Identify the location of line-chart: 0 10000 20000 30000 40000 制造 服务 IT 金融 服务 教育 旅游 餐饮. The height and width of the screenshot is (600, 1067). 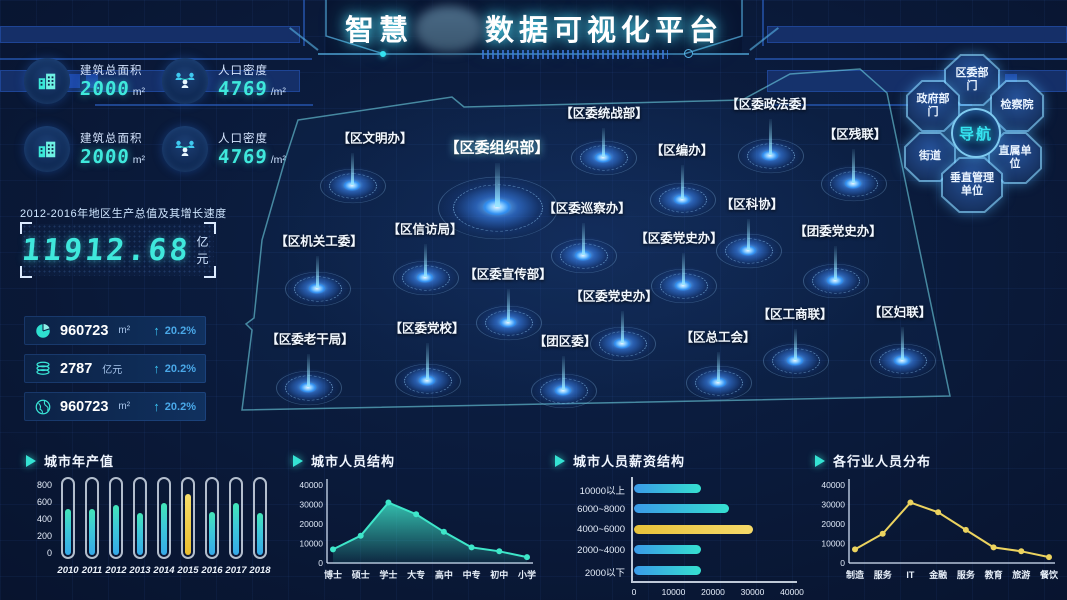
(935, 536).